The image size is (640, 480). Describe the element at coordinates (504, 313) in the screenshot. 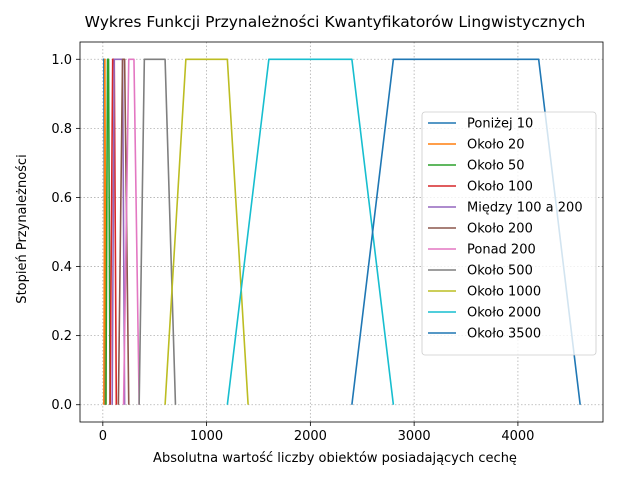

I see `legend-label: Około 2000` at that location.